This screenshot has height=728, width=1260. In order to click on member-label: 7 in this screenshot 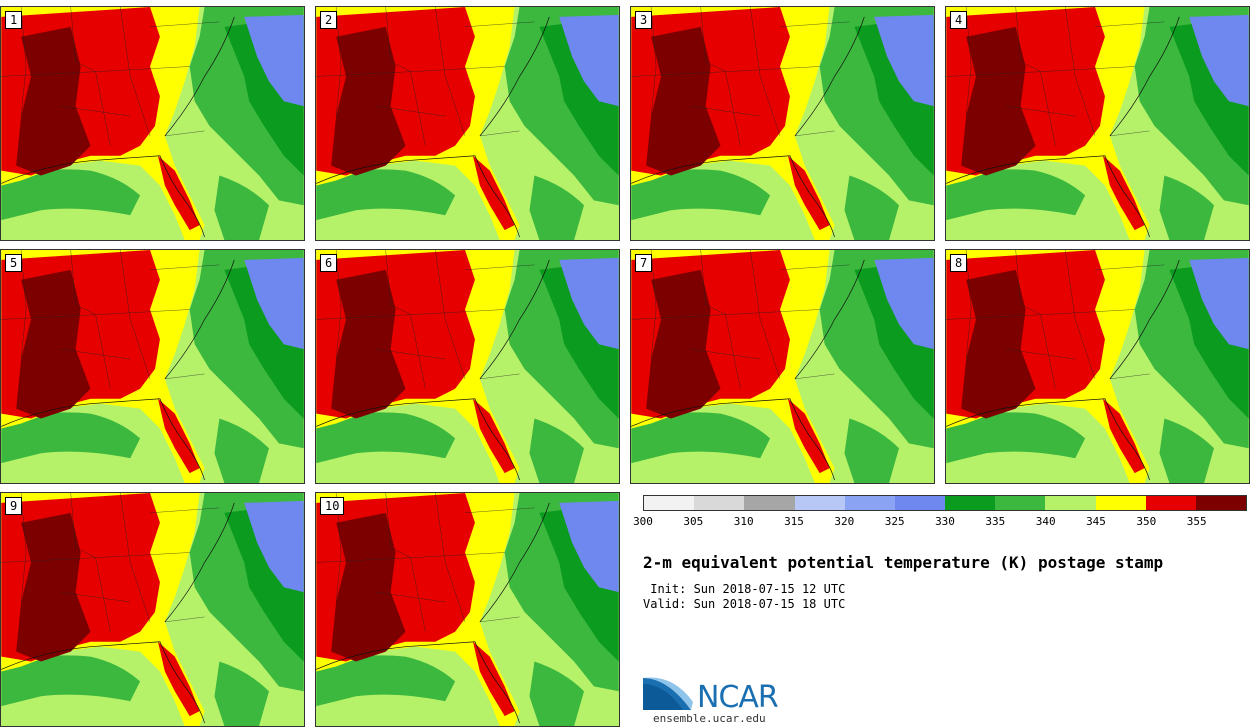, I will do `click(644, 263)`.